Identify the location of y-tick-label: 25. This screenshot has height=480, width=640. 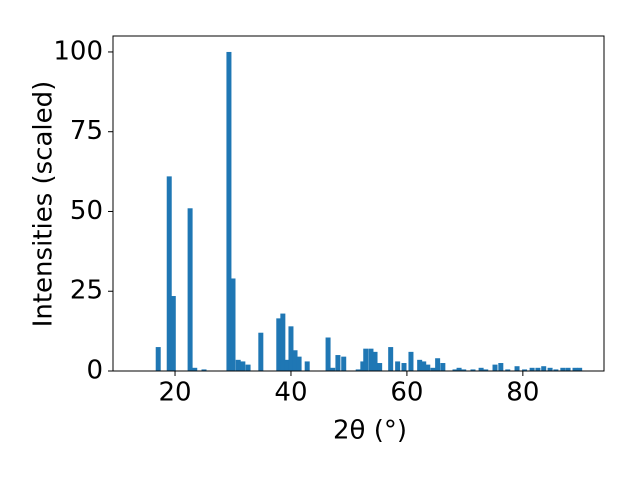
(86, 291).